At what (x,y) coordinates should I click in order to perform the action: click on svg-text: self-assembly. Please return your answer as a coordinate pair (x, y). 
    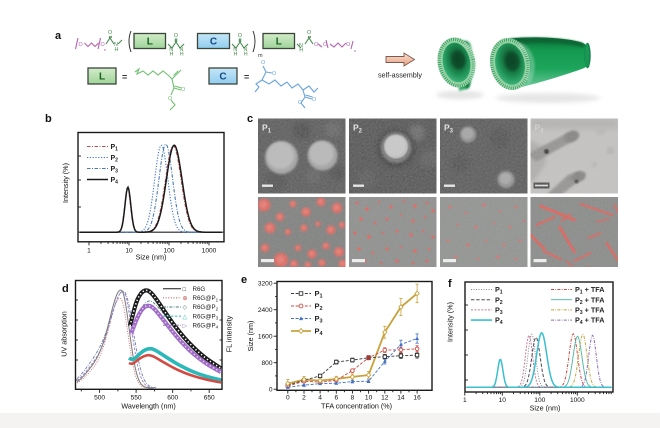
    Looking at the image, I should click on (400, 75).